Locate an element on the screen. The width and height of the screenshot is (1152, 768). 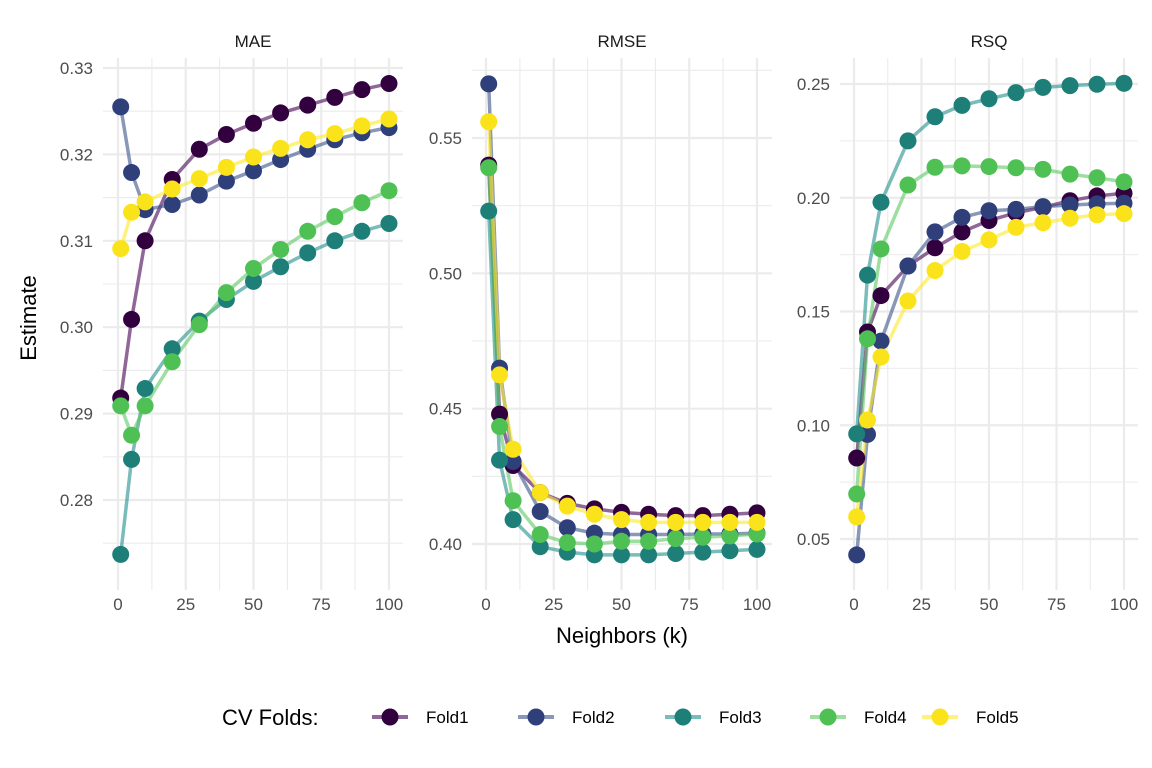
x-tick-label: 75 is located at coordinates (1056, 604).